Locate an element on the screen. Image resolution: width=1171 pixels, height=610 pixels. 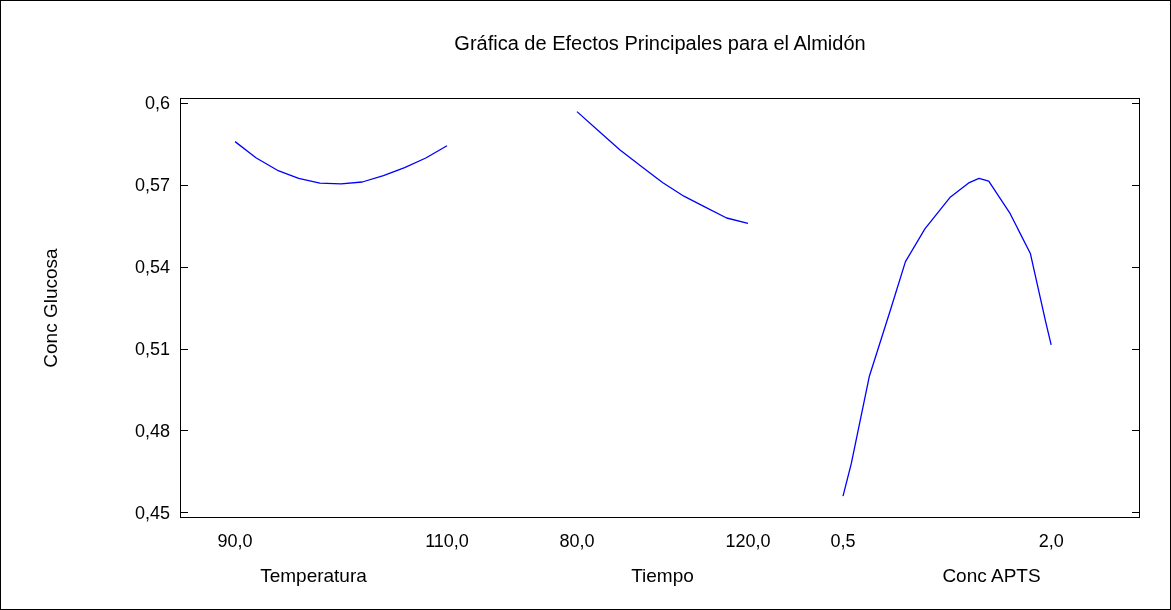
x-tick-label: 90,0 is located at coordinates (235, 541).